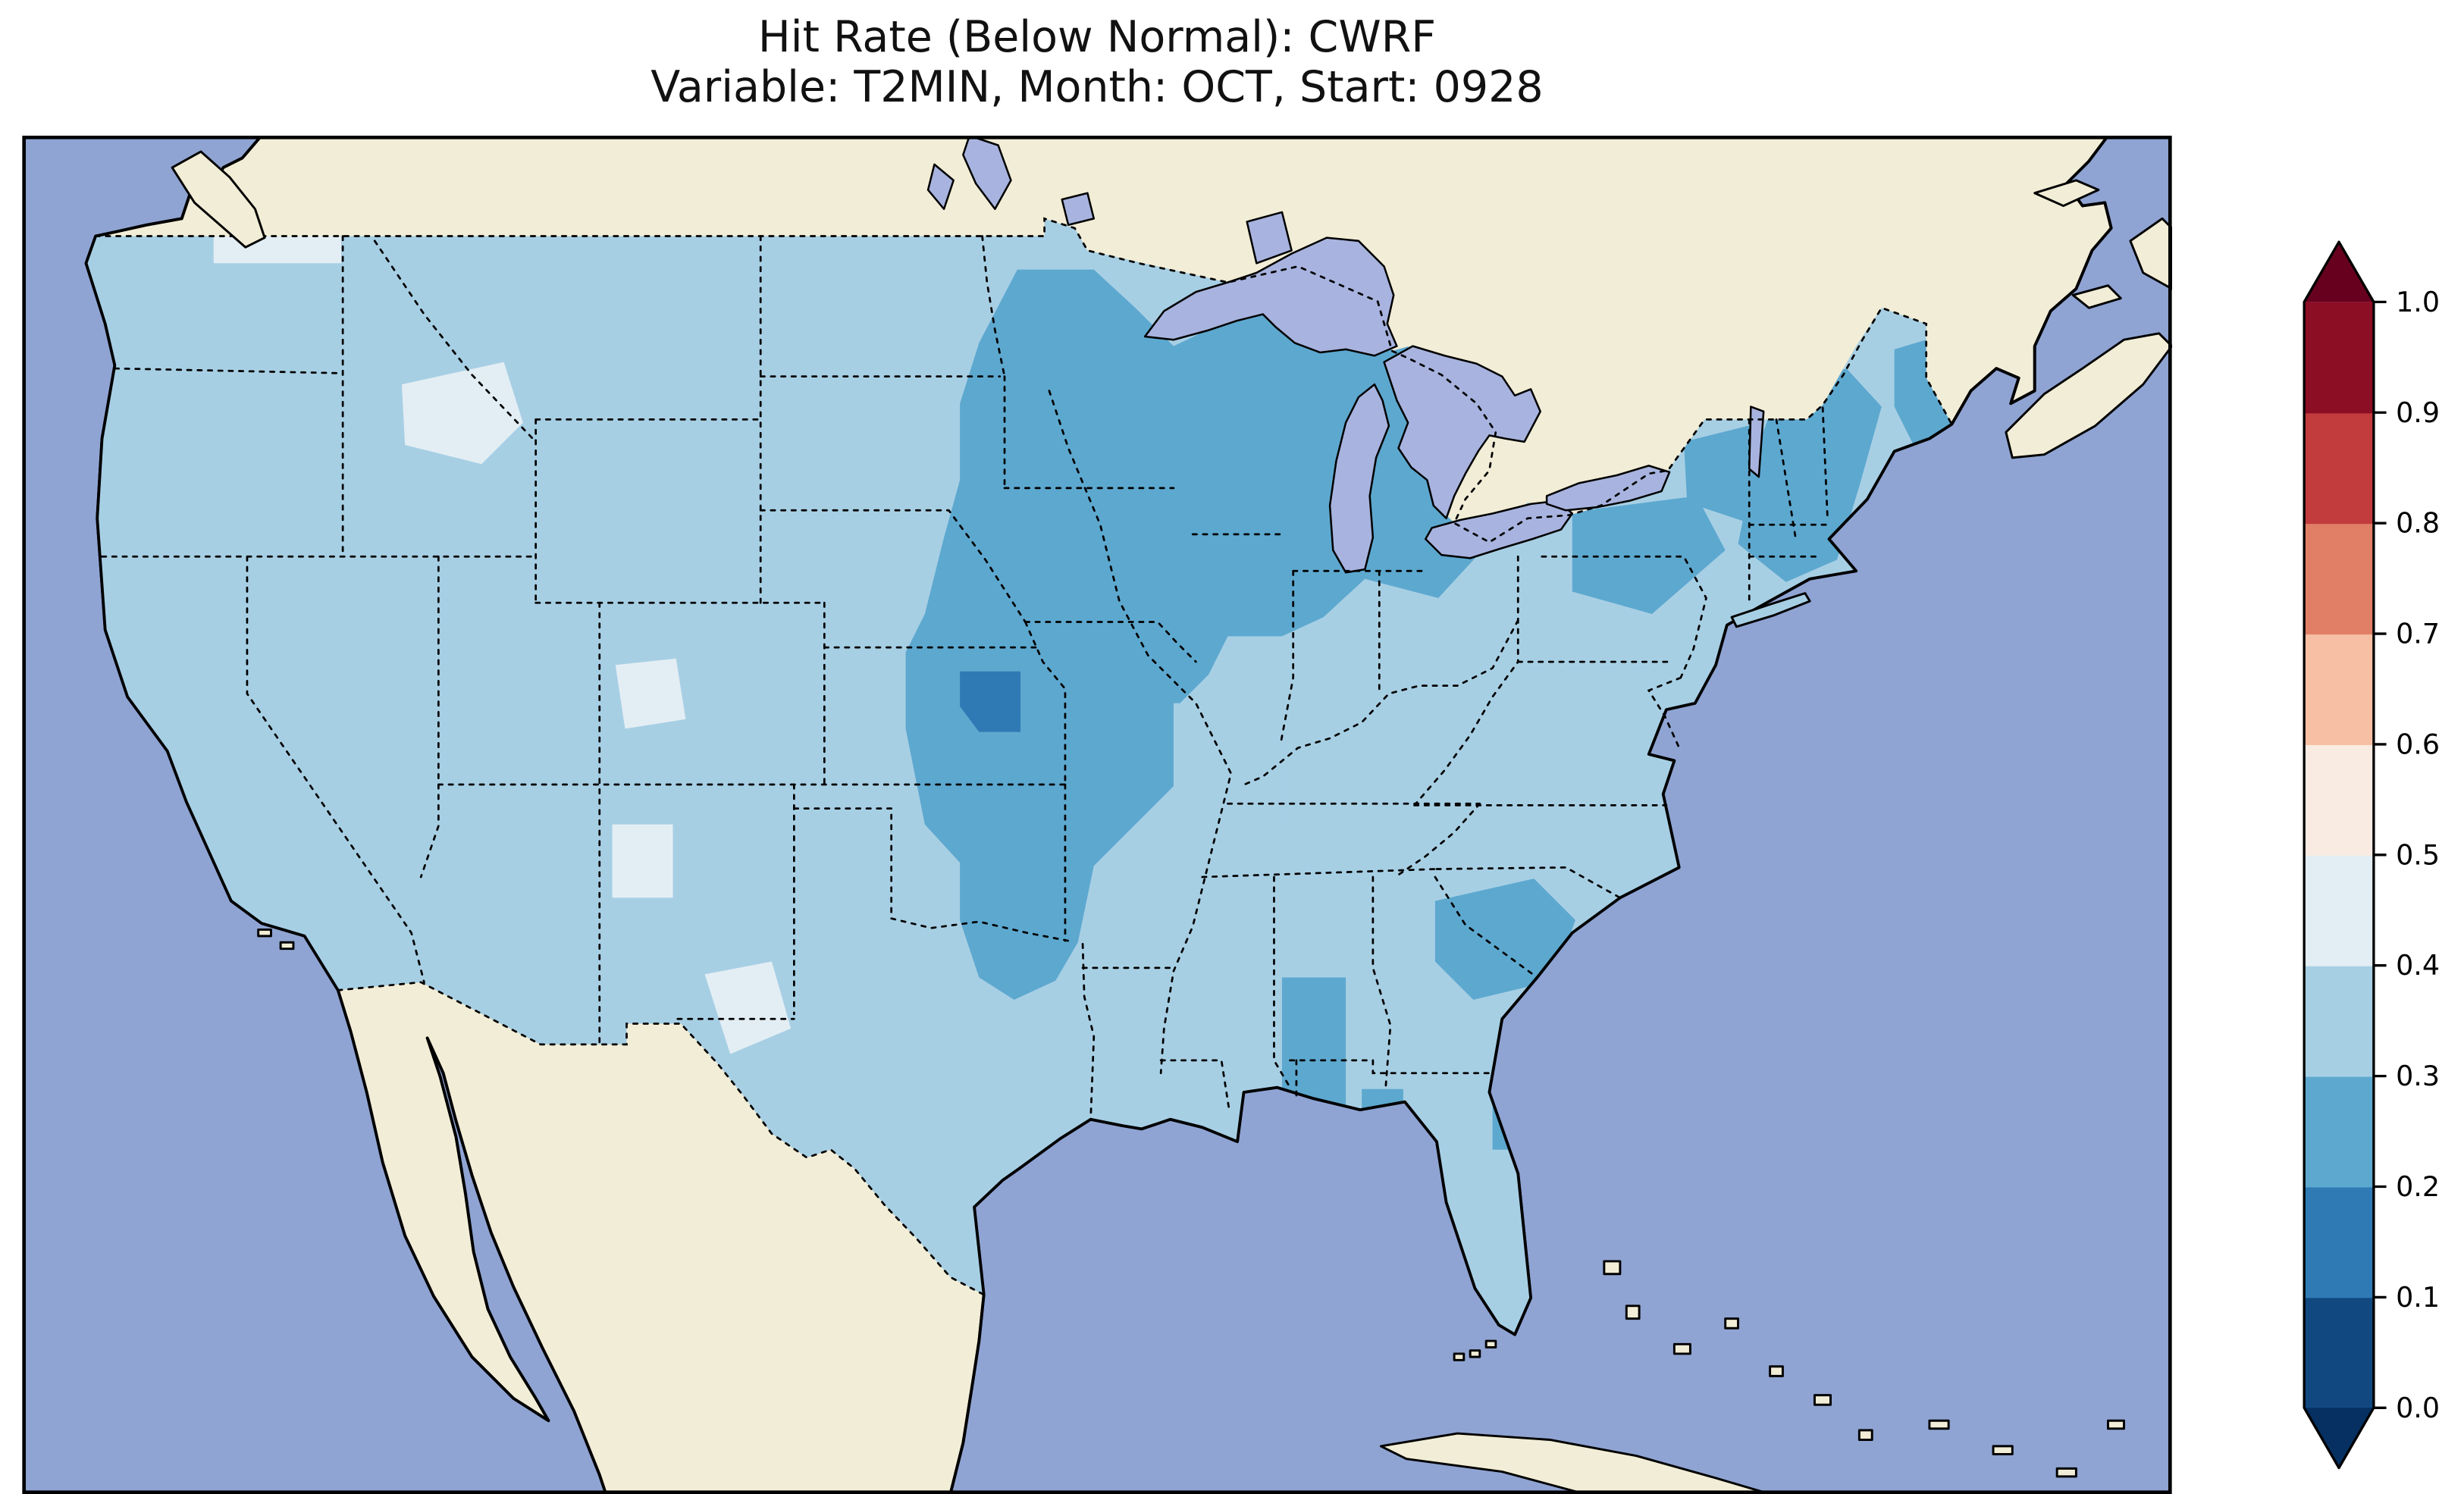  I want to click on anticosti-island, so click(2066, 193).